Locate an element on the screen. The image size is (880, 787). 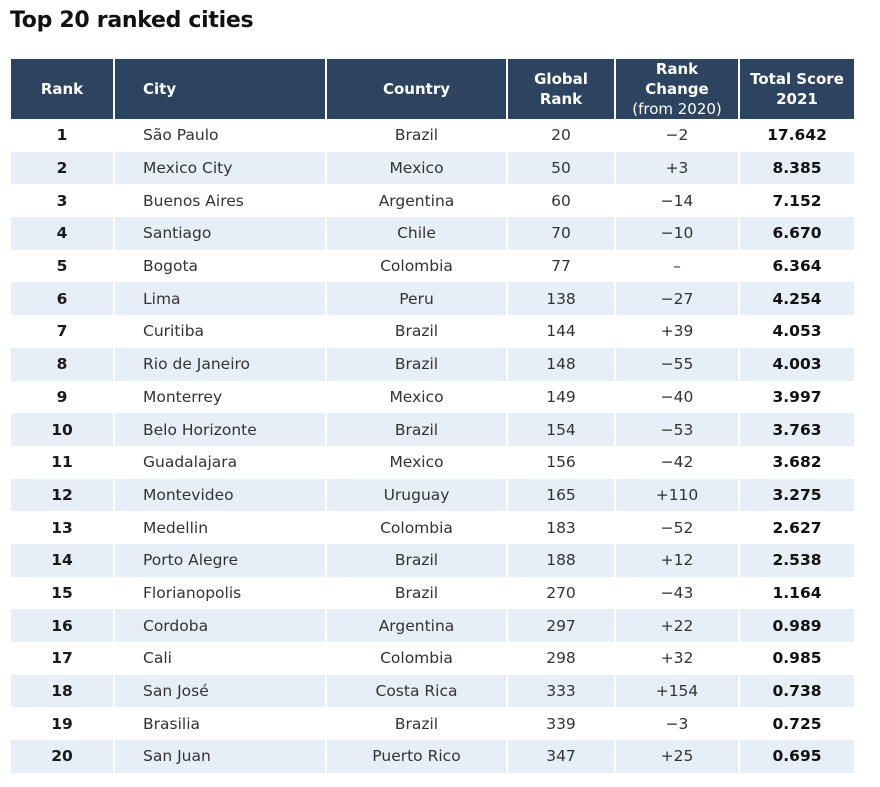
global-rank-cell: 165 is located at coordinates (562, 495).